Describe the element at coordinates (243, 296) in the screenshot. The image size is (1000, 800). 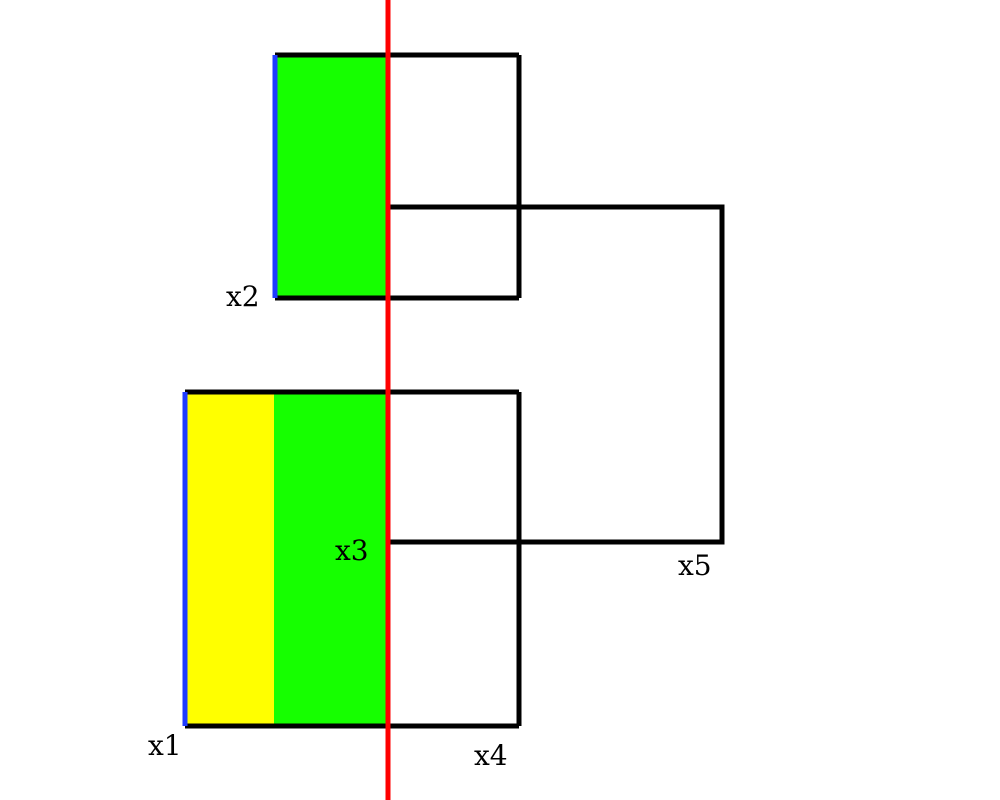
I see `label-x2: x2` at that location.